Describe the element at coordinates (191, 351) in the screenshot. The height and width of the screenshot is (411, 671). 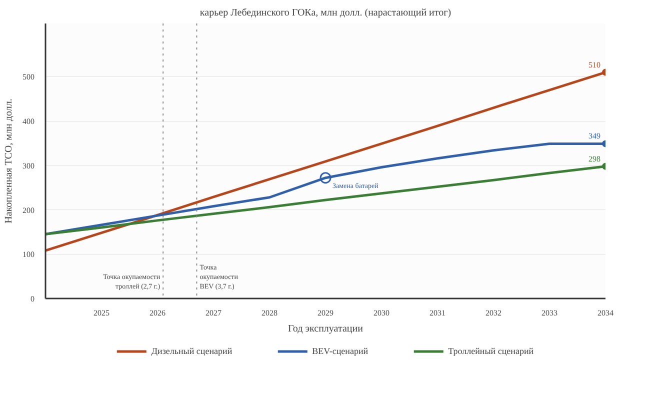
I see `legend-label: Дизельный сценарий` at that location.